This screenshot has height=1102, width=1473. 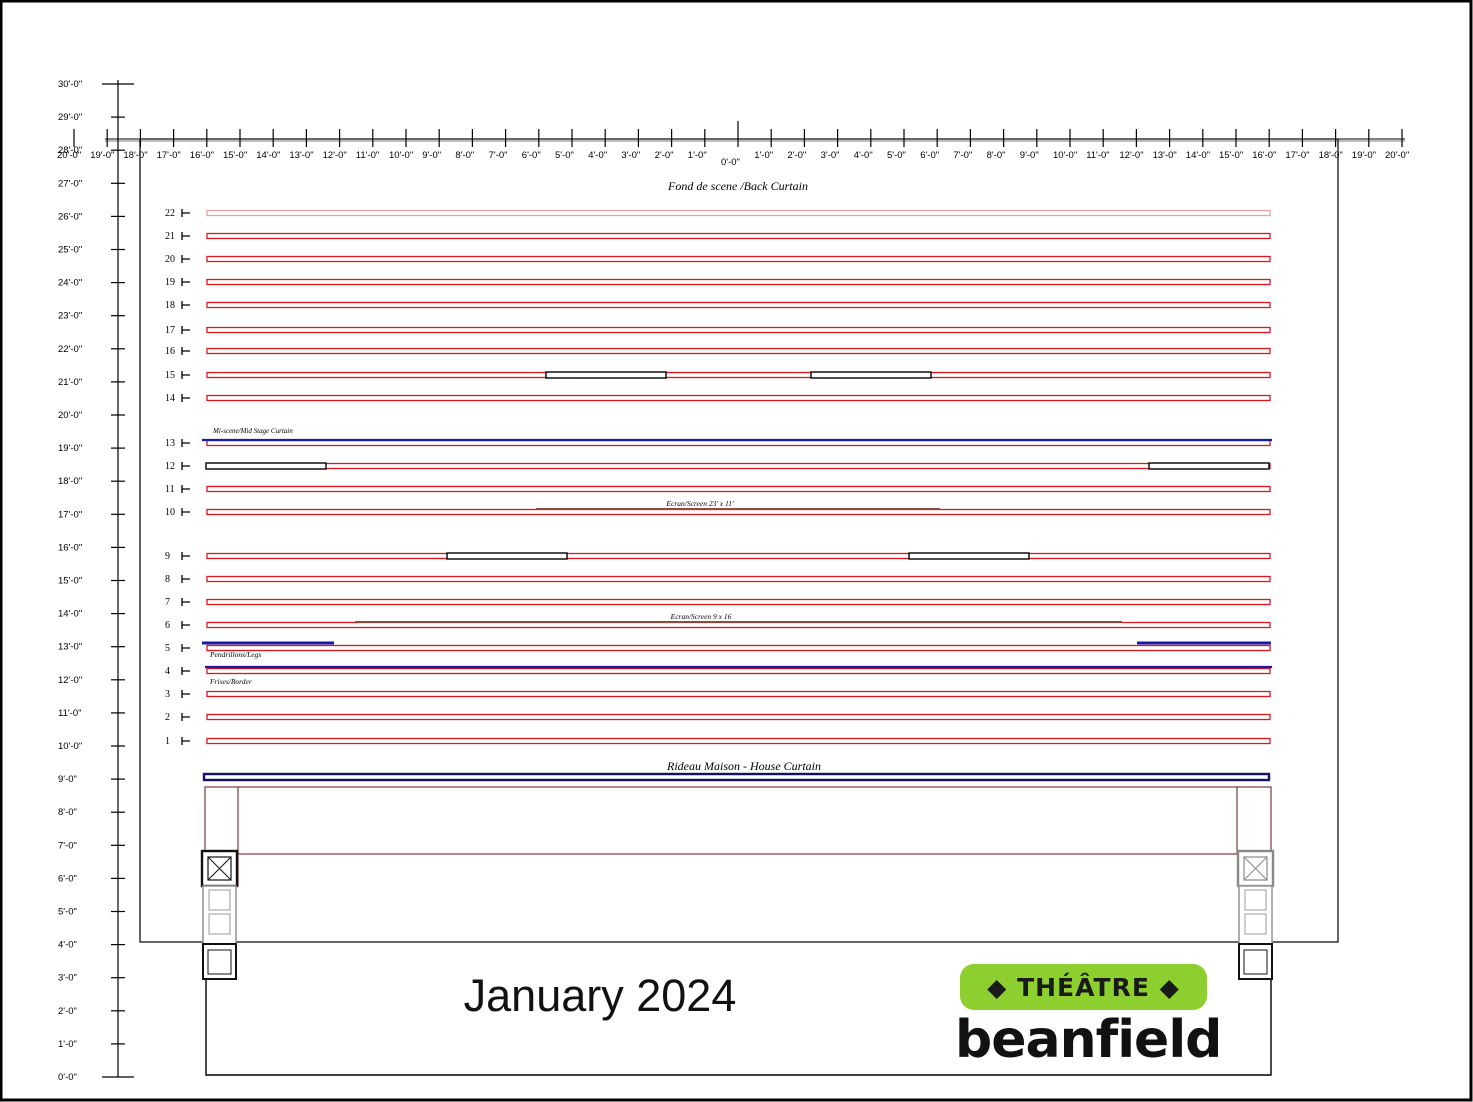 What do you see at coordinates (70, 647) in the screenshot?
I see `y-ruler-label: 13'-0"` at bounding box center [70, 647].